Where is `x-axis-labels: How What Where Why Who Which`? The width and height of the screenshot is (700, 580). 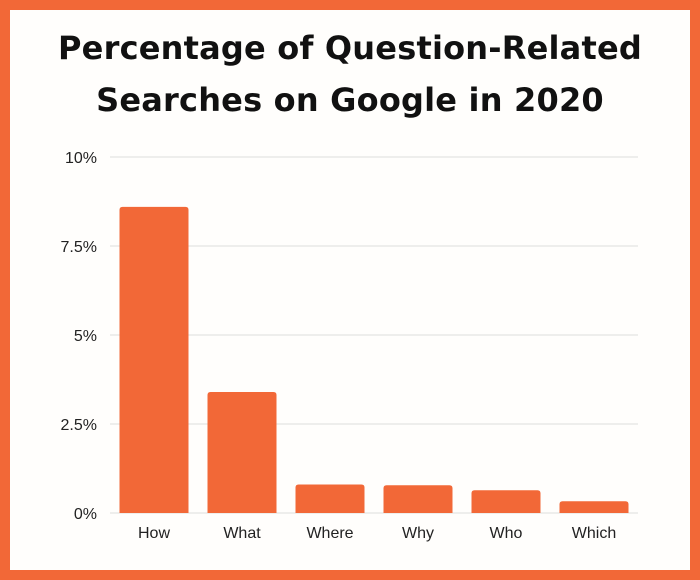 x-axis-labels: How What Where Why Who Which is located at coordinates (377, 533).